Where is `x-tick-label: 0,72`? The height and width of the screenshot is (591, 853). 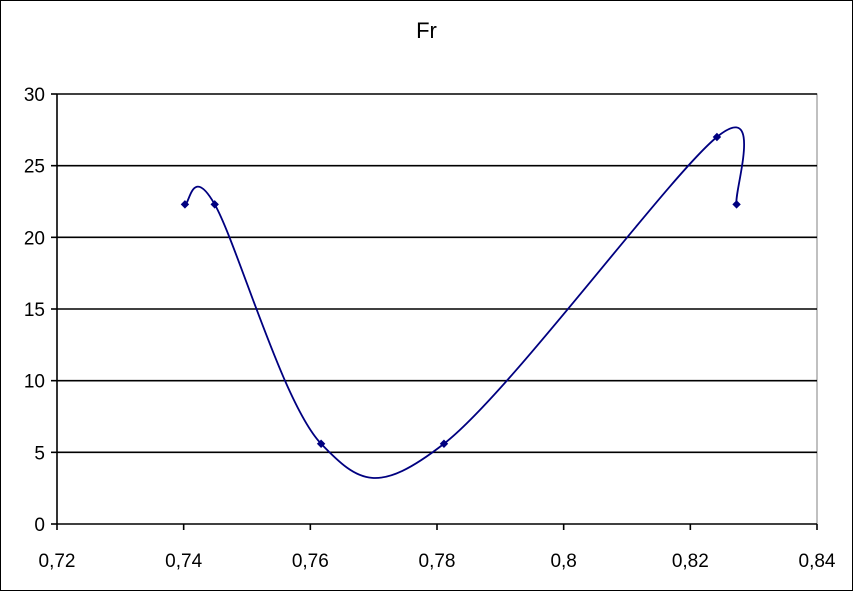
x-tick-label: 0,72 is located at coordinates (57, 561).